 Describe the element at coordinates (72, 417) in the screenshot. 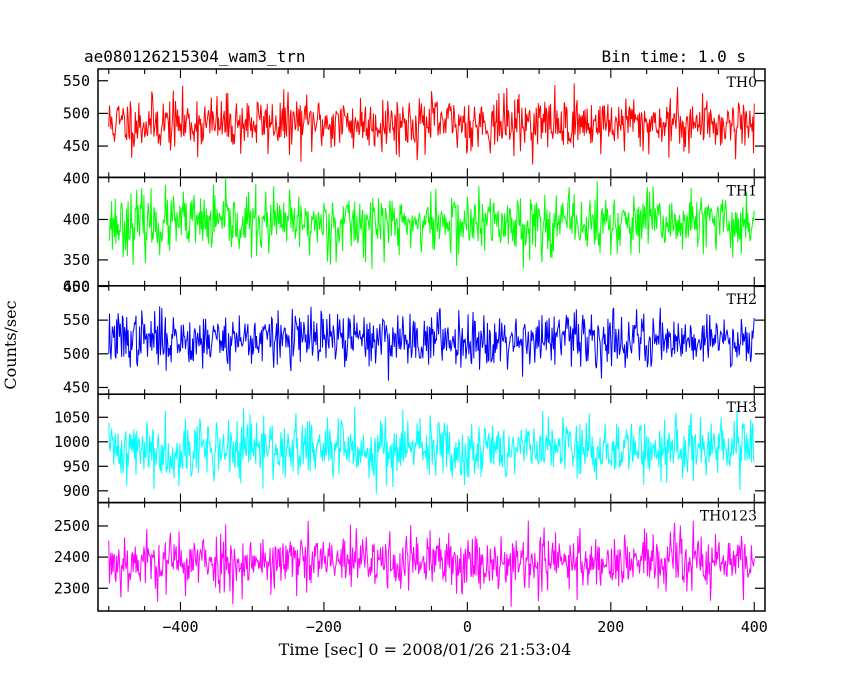

I see `y-tick-label: 1050` at that location.